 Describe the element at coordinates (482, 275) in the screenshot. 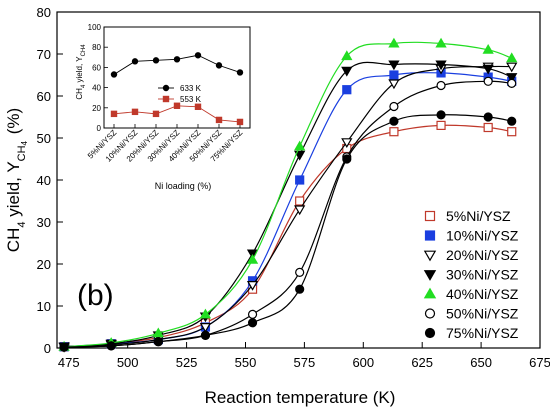

I see `legend-label: 30%Ni/YSZ` at that location.